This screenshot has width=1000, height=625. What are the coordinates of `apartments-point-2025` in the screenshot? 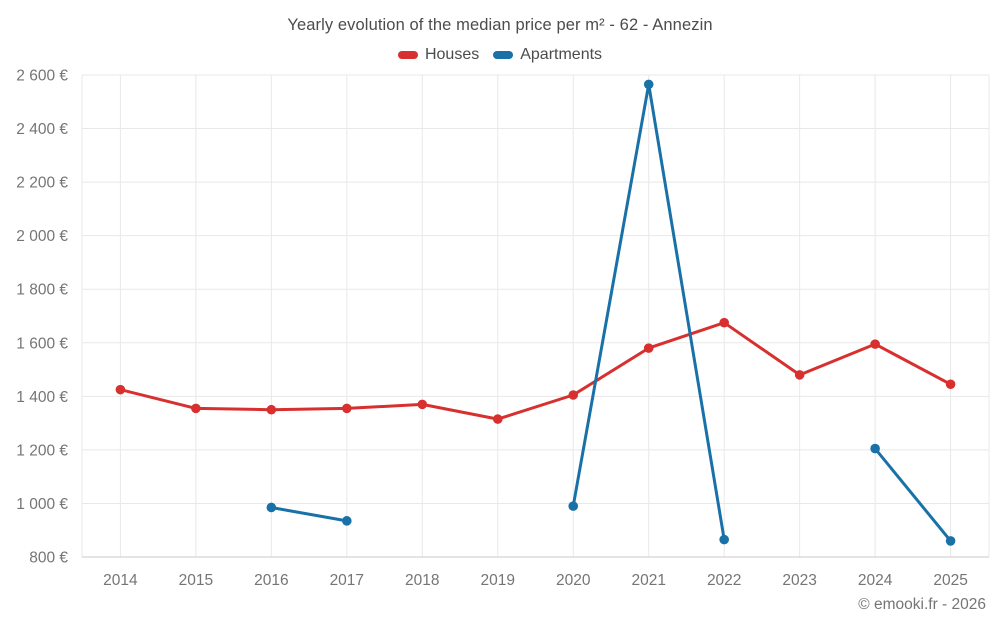 It's located at (950, 541).